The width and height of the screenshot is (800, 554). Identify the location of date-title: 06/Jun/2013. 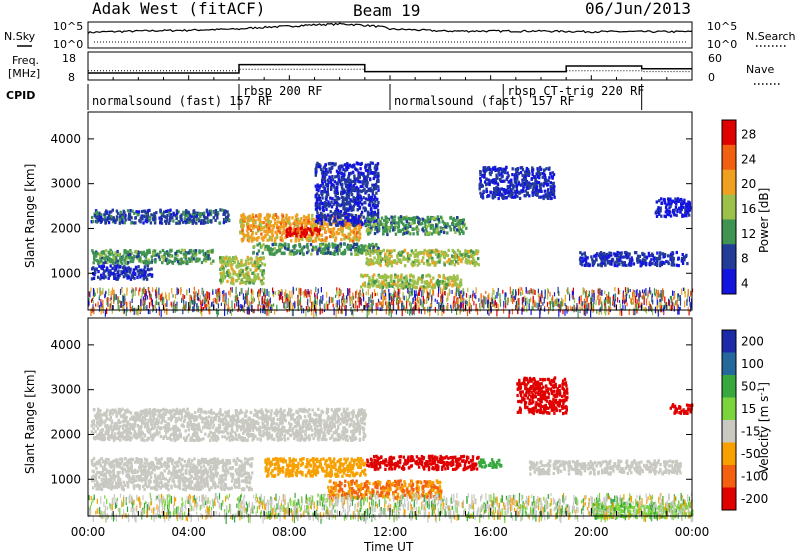
(638, 9).